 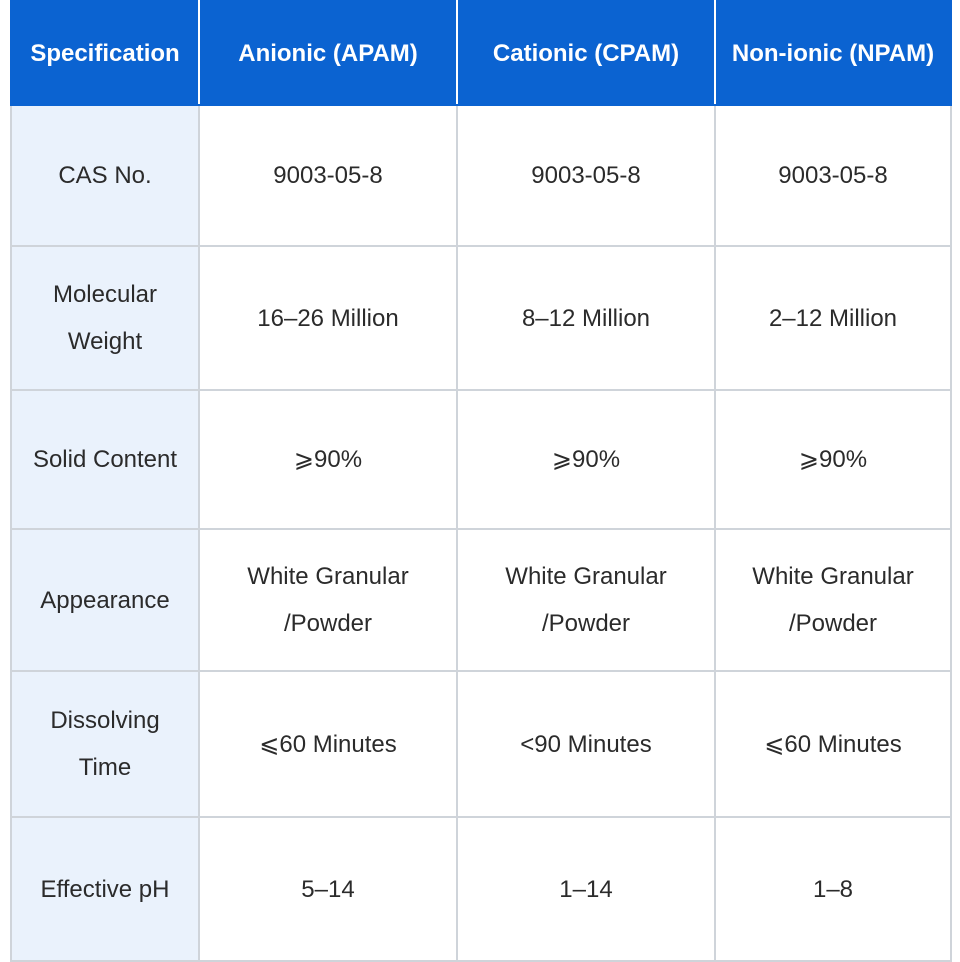 What do you see at coordinates (833, 53) in the screenshot?
I see `header-nonionic: Non-ionic (NPAM)` at bounding box center [833, 53].